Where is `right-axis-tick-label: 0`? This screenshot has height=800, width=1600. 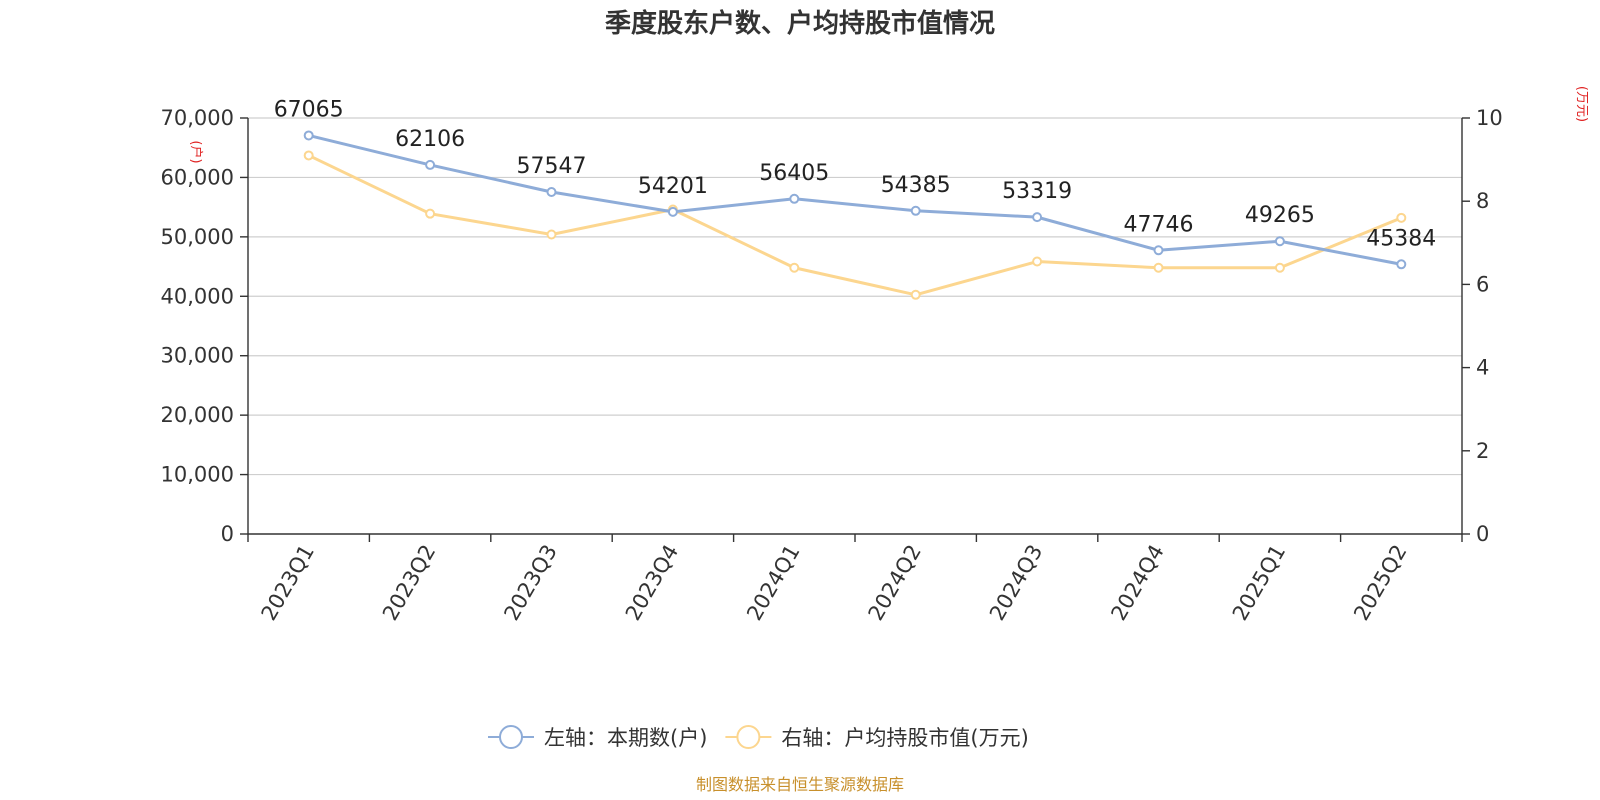
right-axis-tick-label: 0 is located at coordinates (1482, 534).